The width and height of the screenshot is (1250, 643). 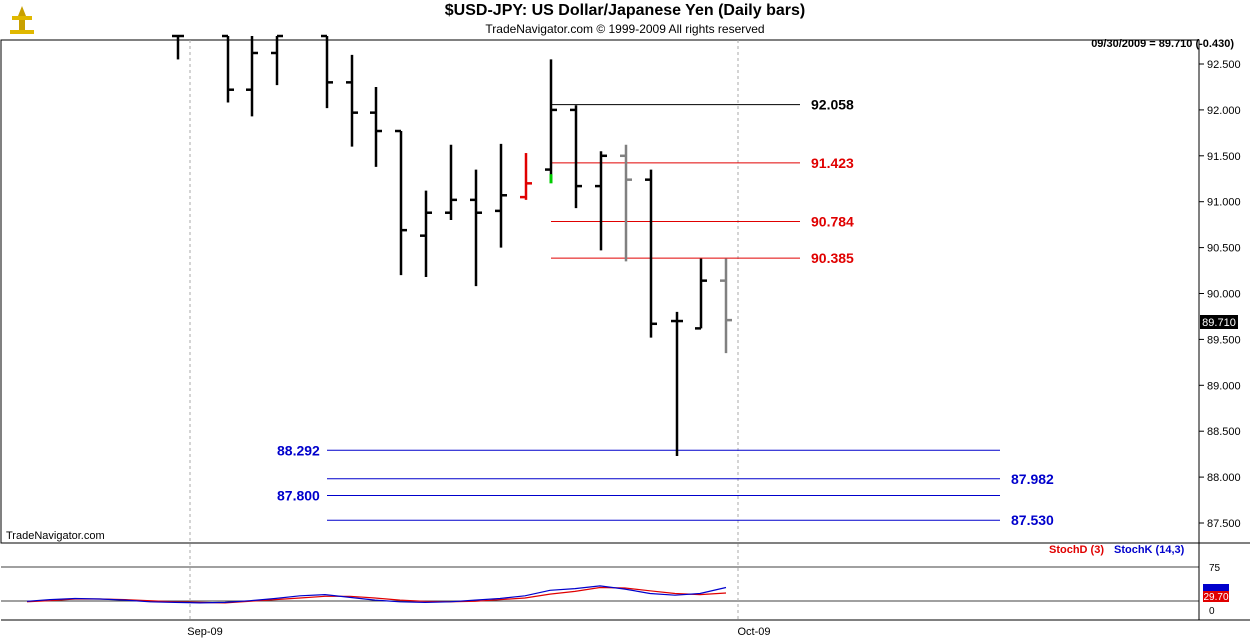 I want to click on stochd-line, so click(x=376, y=595).